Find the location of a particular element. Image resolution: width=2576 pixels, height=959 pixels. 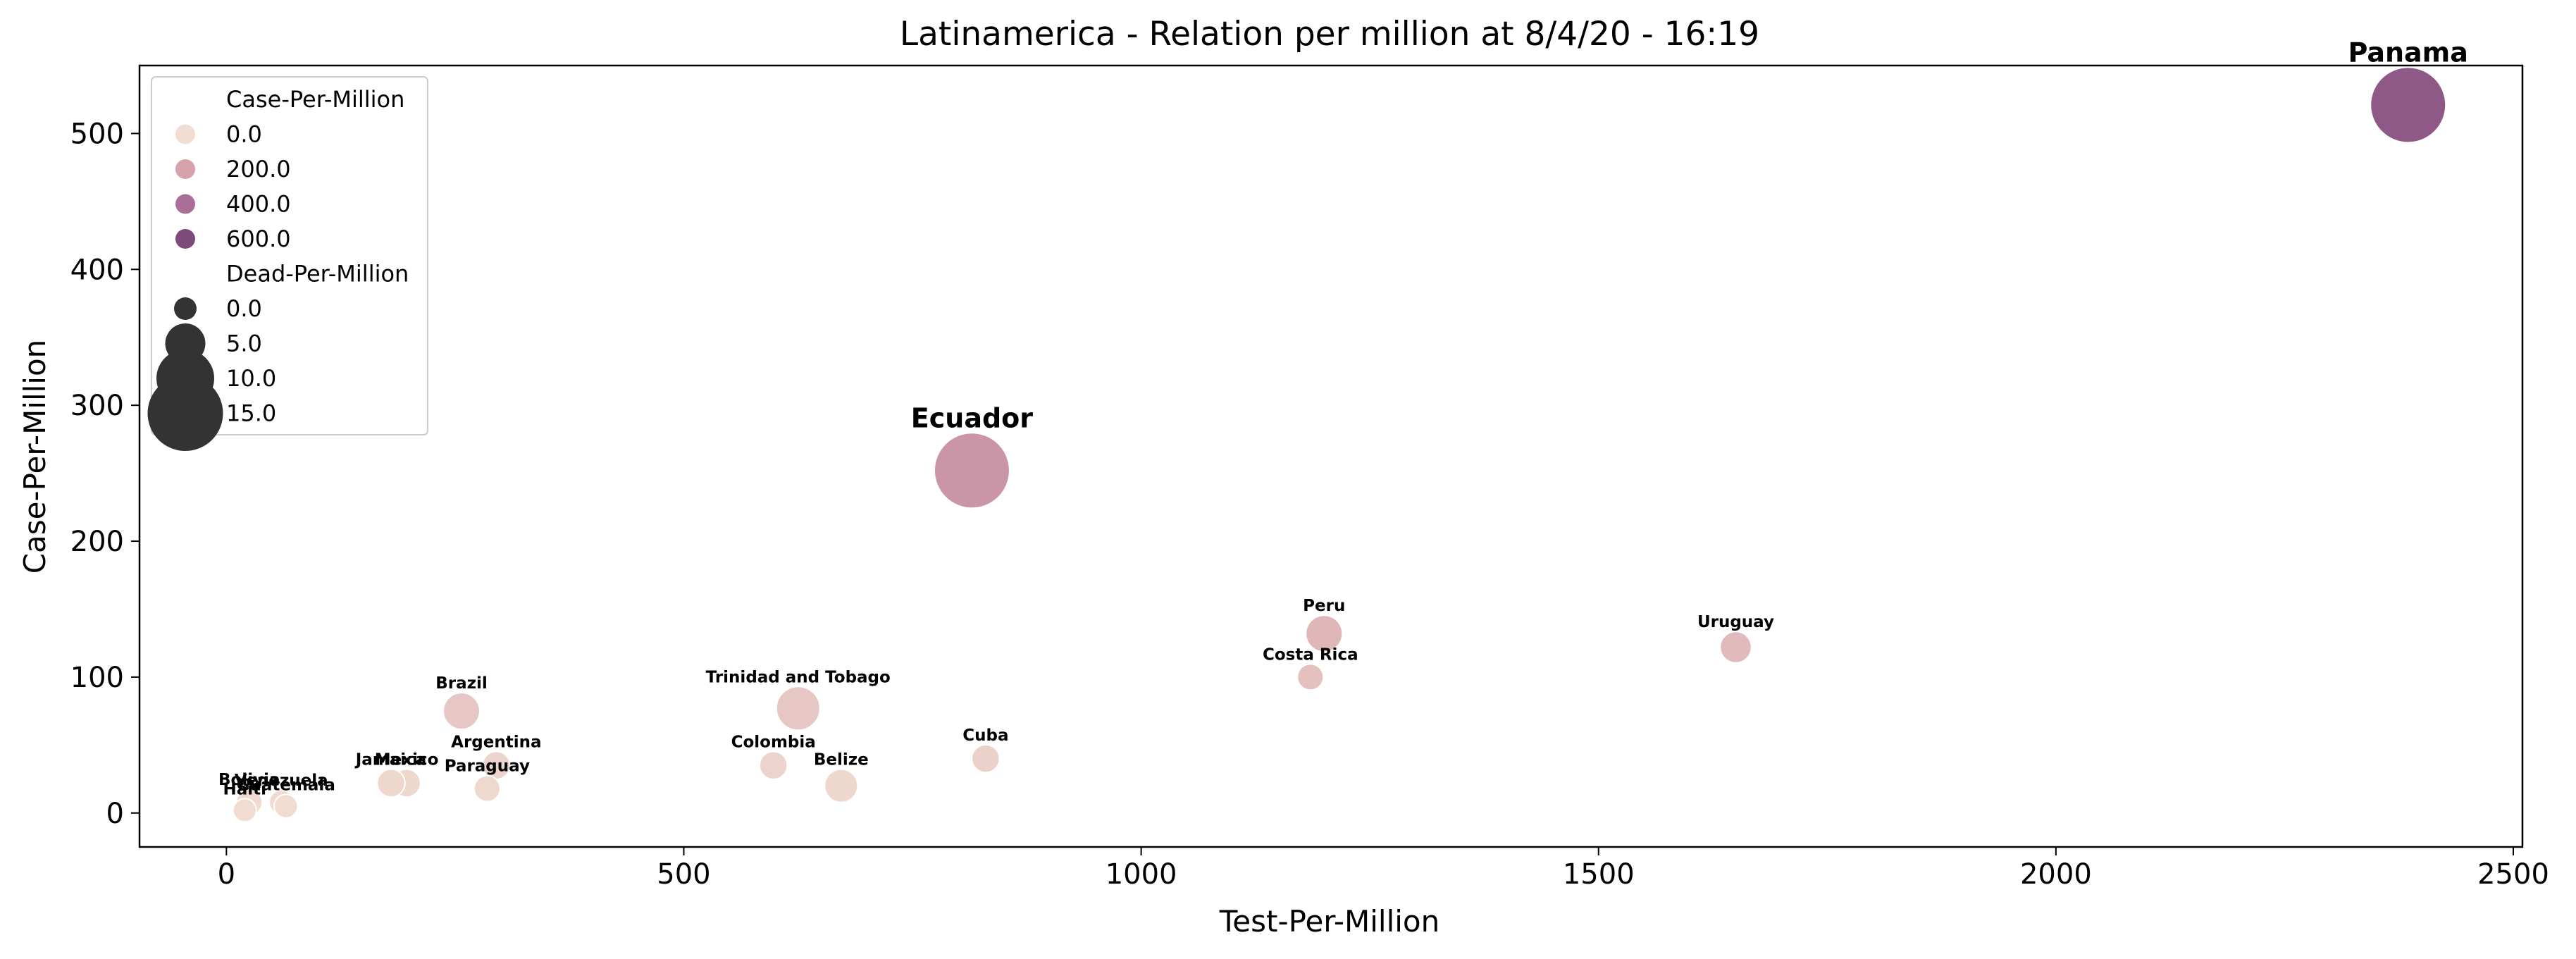

y-tick-label-0: 0 is located at coordinates (115, 814).